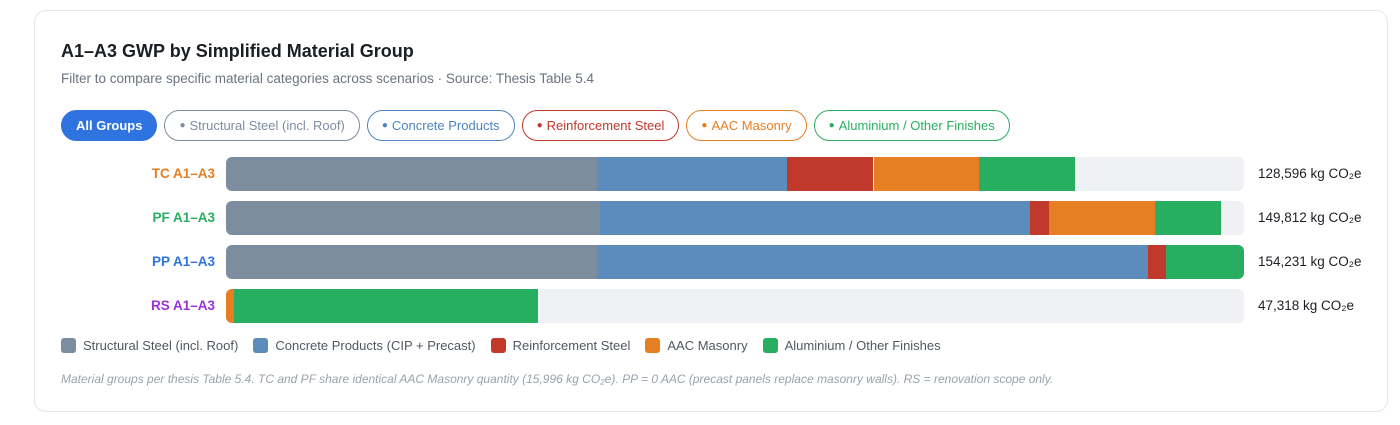 This screenshot has height=425, width=1400. Describe the element at coordinates (707, 345) in the screenshot. I see `legend-label: AAC Masonry` at that location.